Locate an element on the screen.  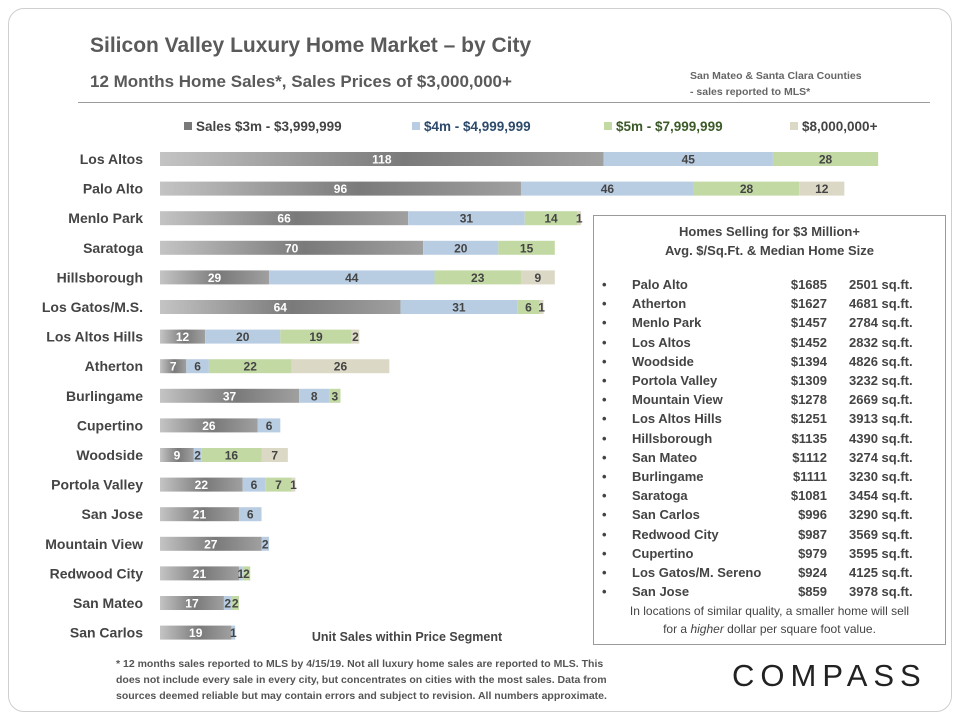
category-label: Cupertino is located at coordinates (110, 425).